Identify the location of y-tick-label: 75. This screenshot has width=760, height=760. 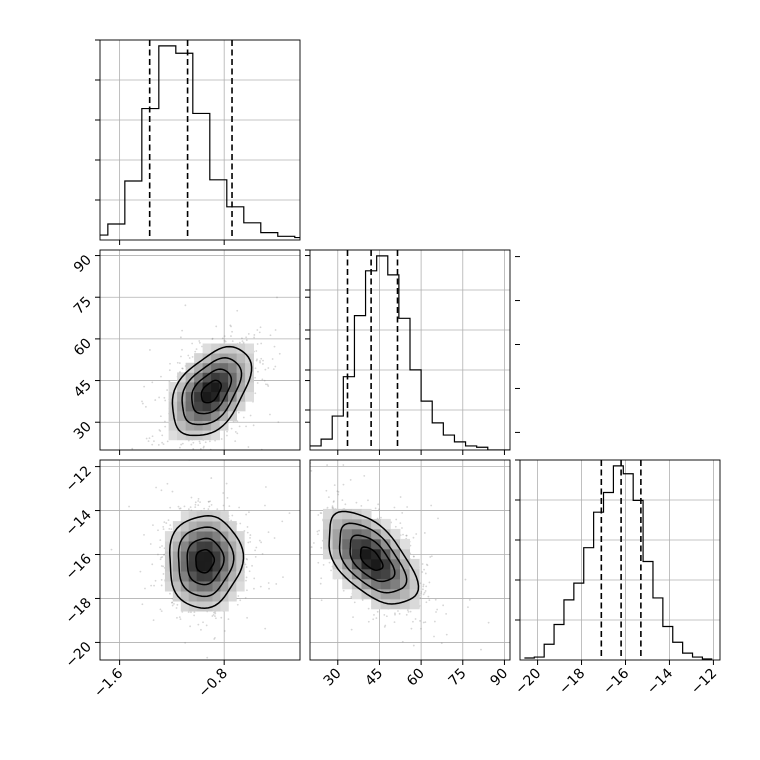
(83, 306).